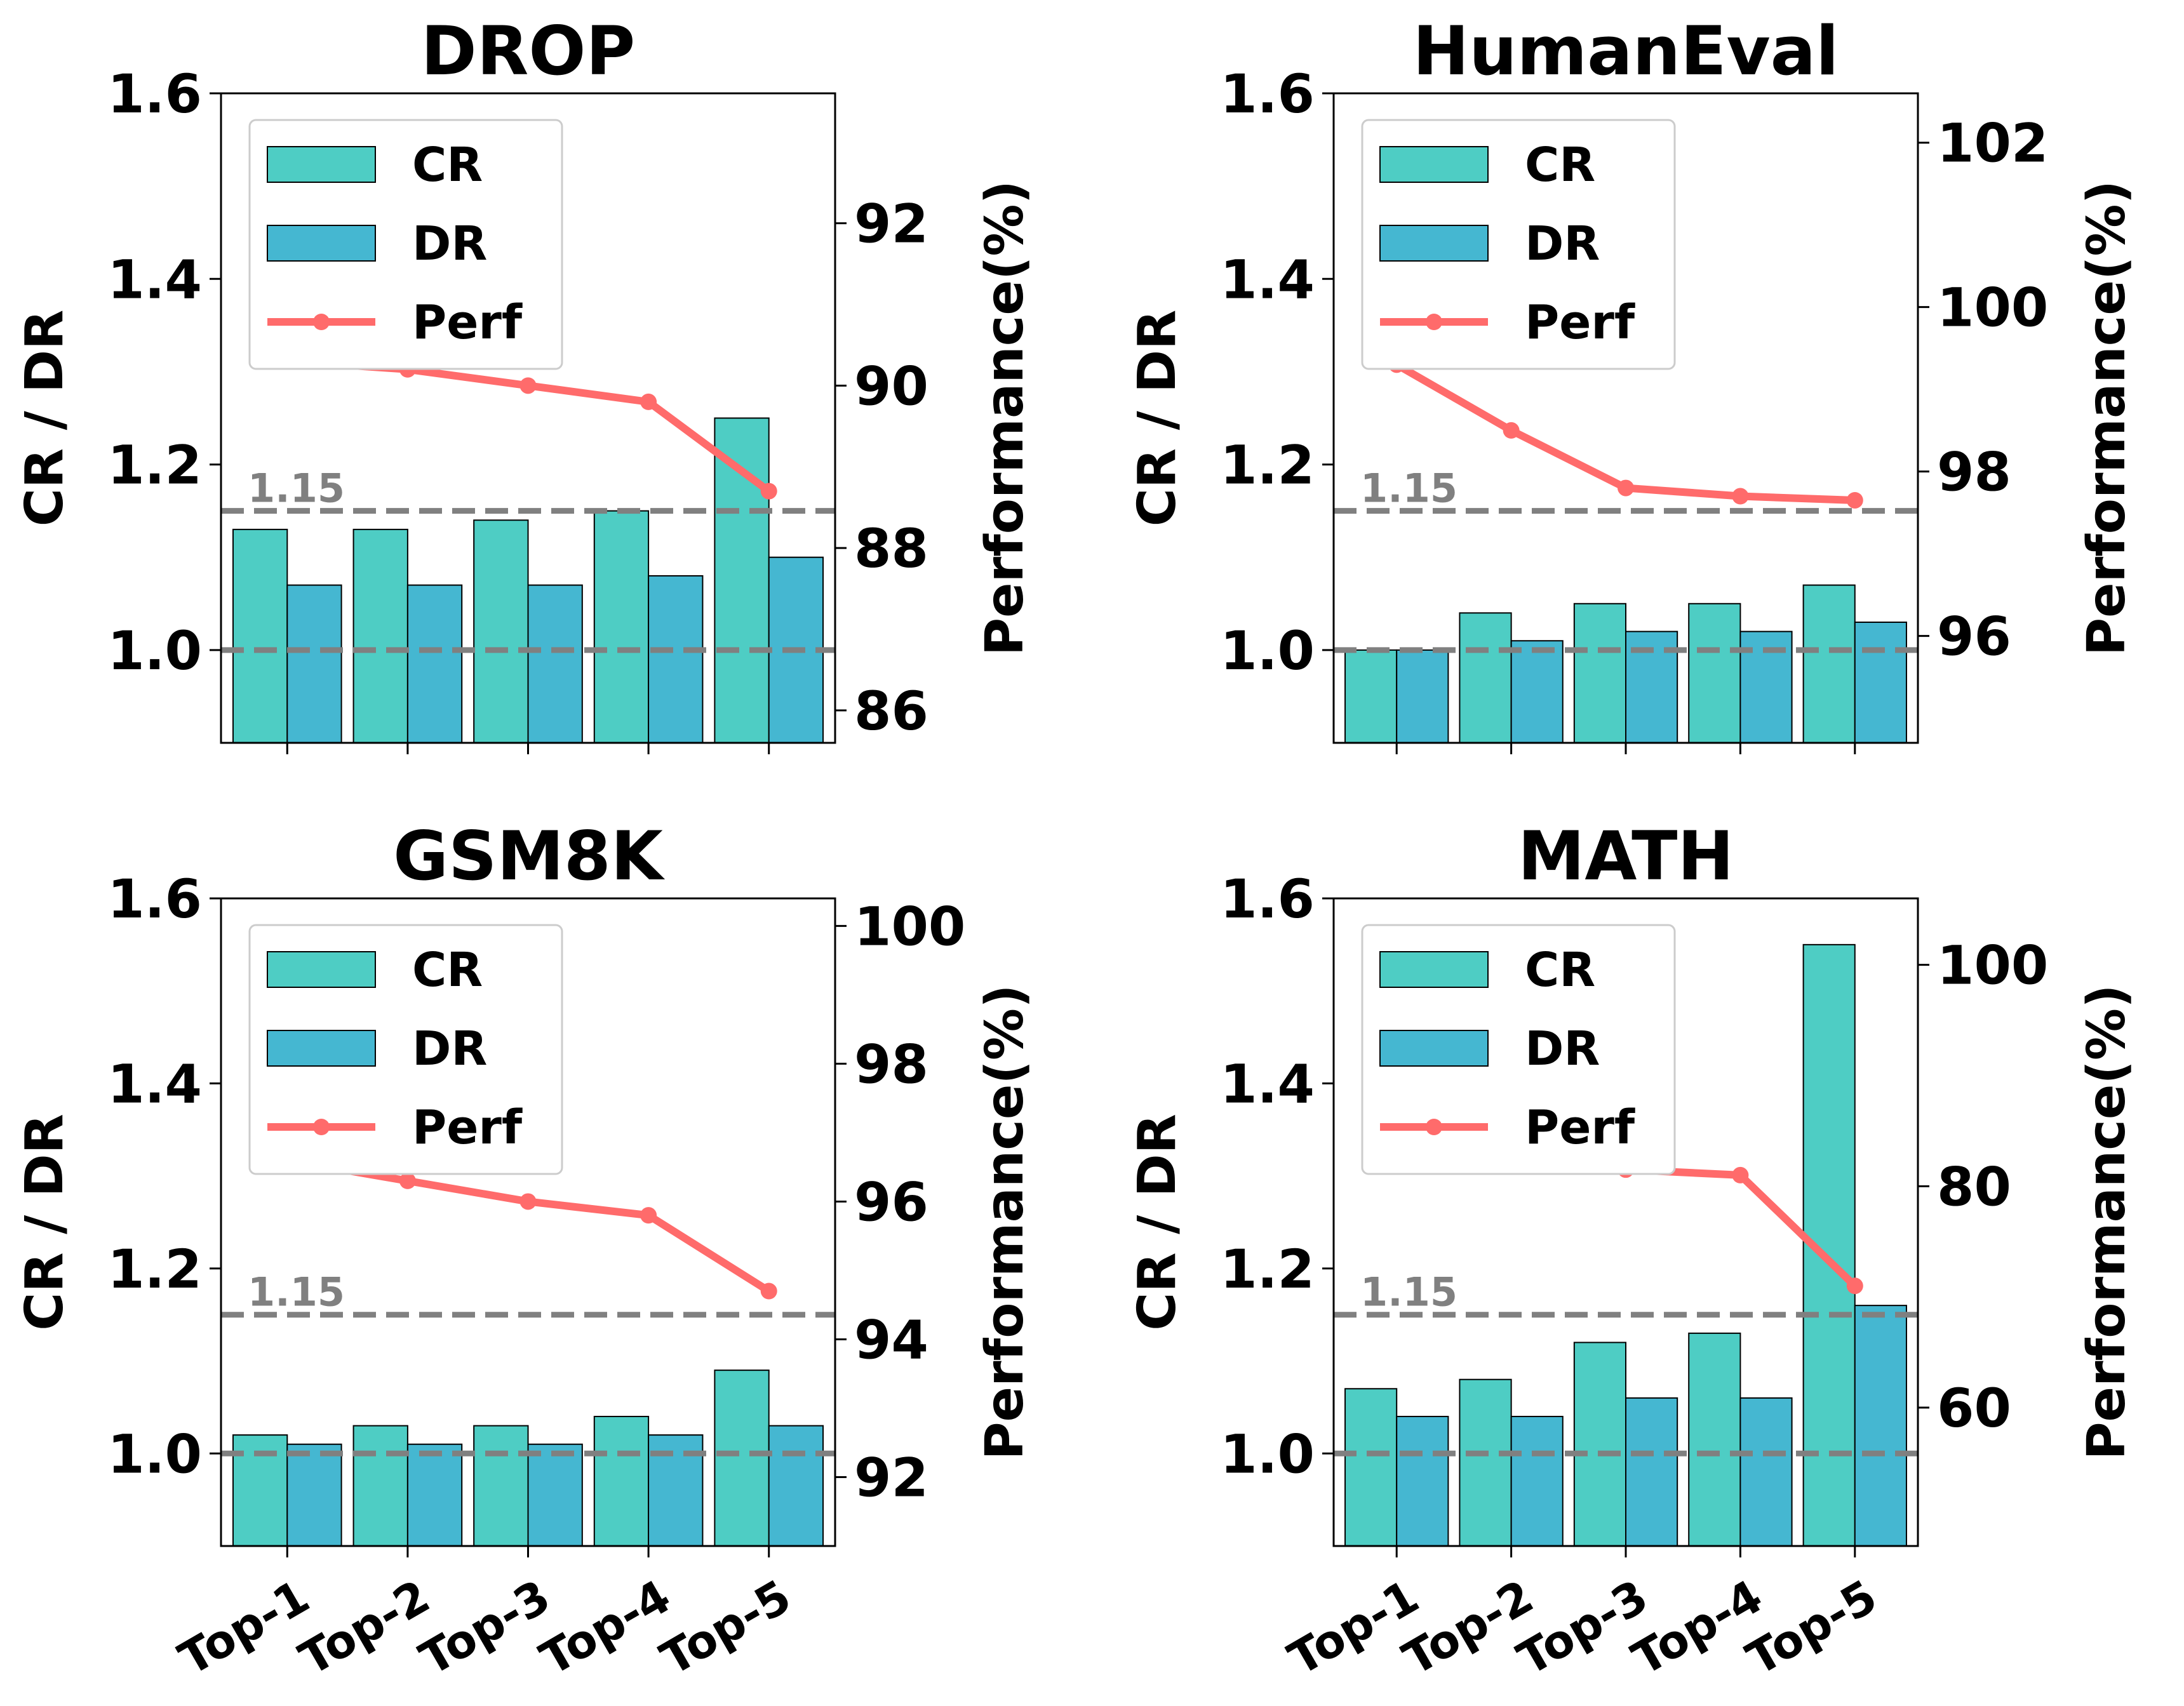  Describe the element at coordinates (528, 1225) in the screenshot. I see `perf-line` at that location.